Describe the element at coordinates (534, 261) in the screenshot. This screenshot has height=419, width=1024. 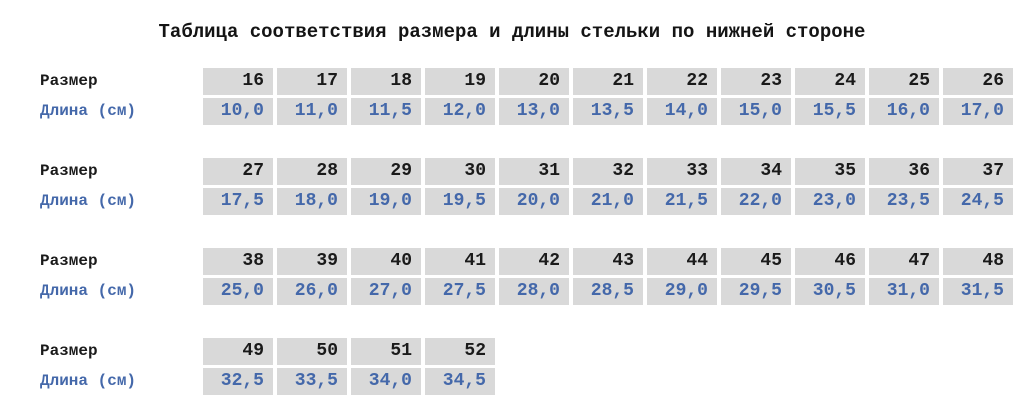
I see `size-cell: 42` at that location.